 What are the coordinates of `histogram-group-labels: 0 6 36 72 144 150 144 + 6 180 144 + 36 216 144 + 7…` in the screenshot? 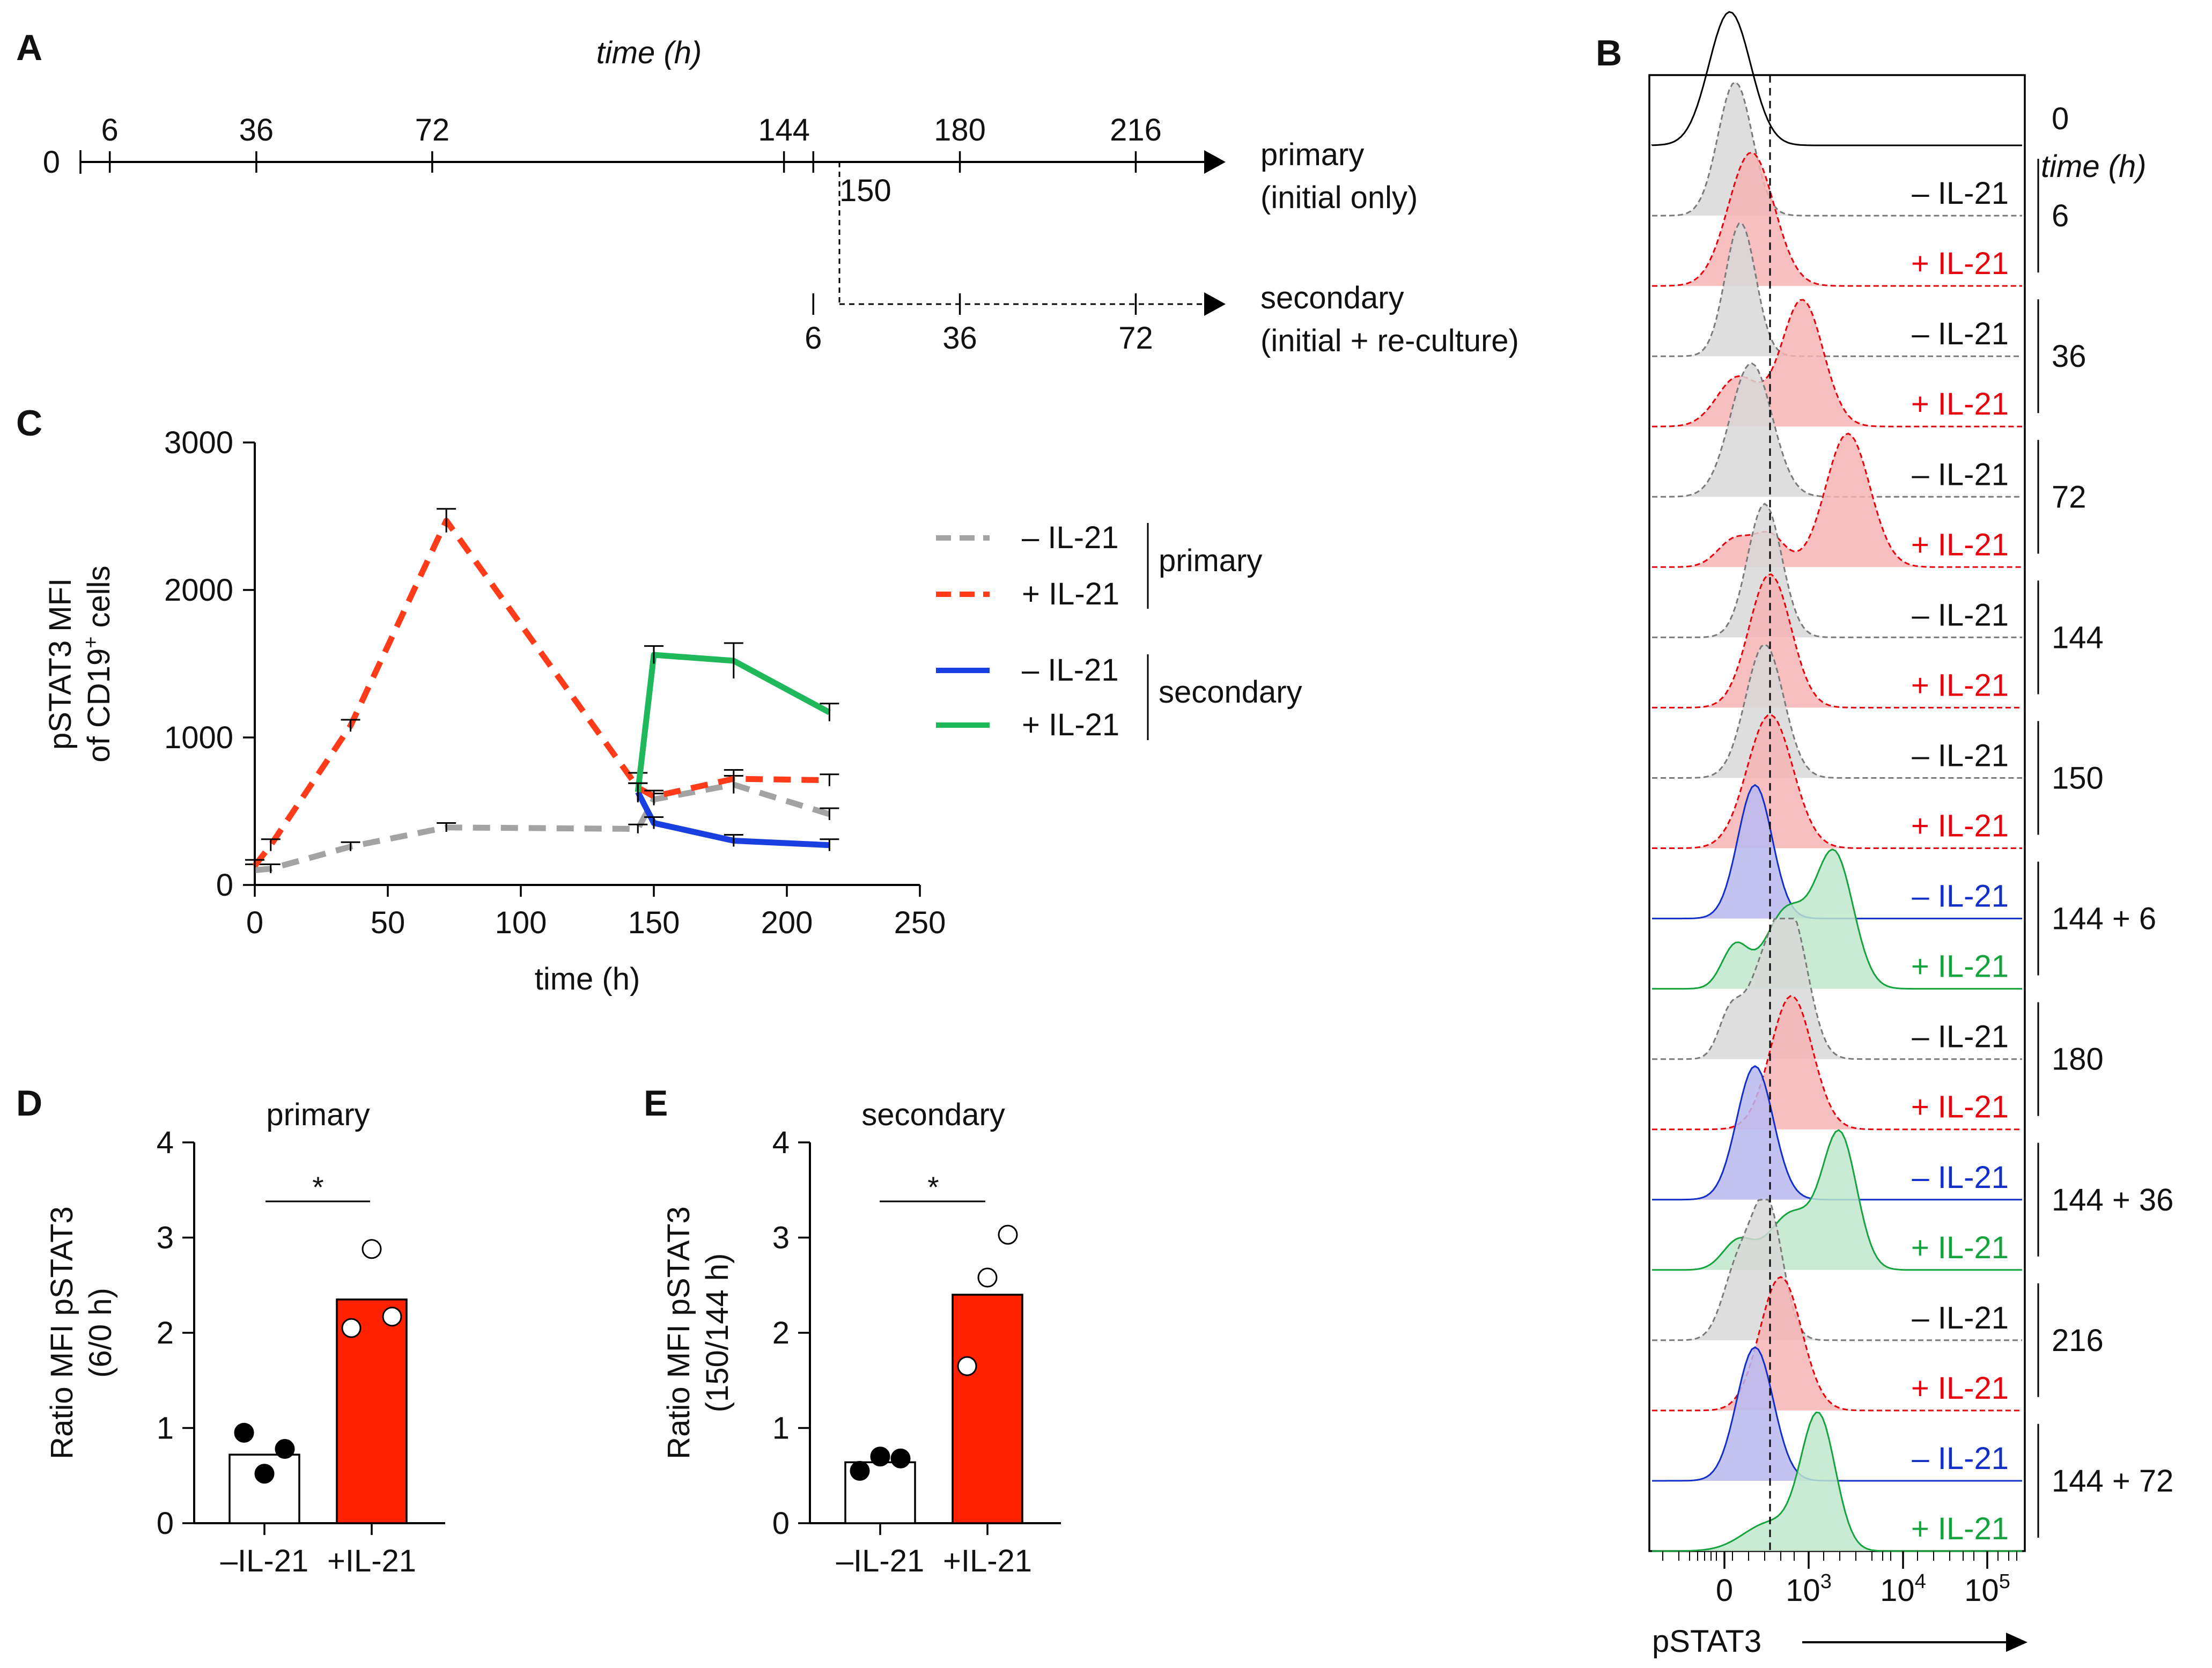 It's located at (2105, 819).